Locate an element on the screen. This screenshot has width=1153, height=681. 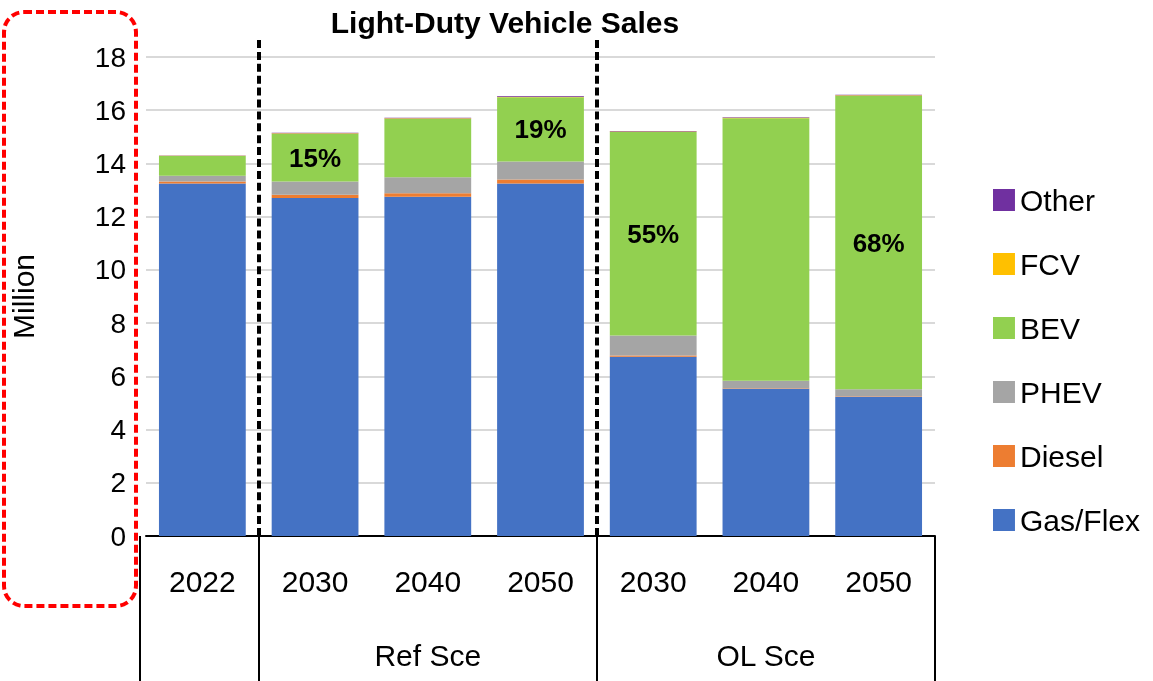
y-tick-label: 14 is located at coordinates (110, 163).